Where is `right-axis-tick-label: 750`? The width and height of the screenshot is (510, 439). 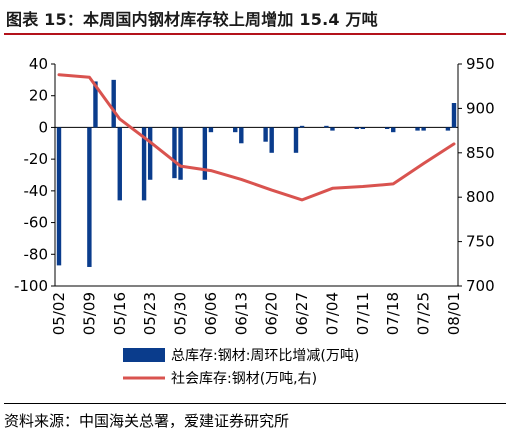 right-axis-tick-label: 750 is located at coordinates (480, 242).